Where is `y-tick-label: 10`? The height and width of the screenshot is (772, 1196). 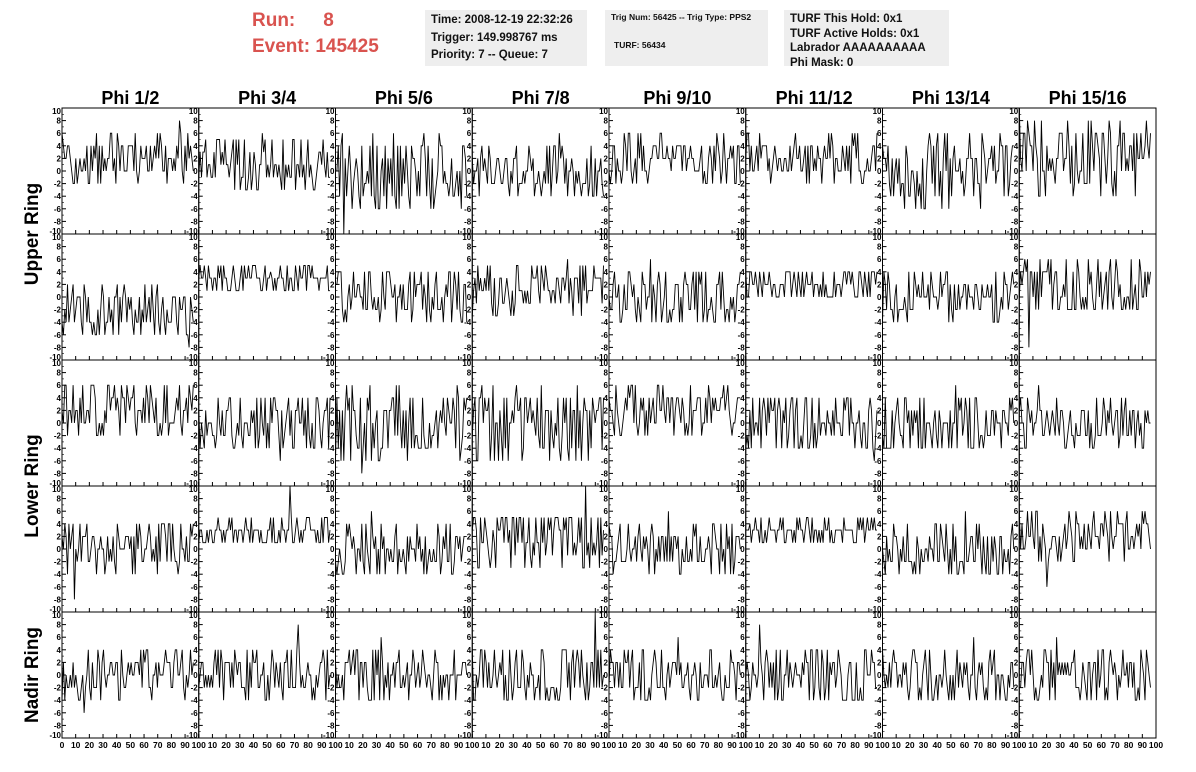 y-tick-label: 10 is located at coordinates (193, 363).